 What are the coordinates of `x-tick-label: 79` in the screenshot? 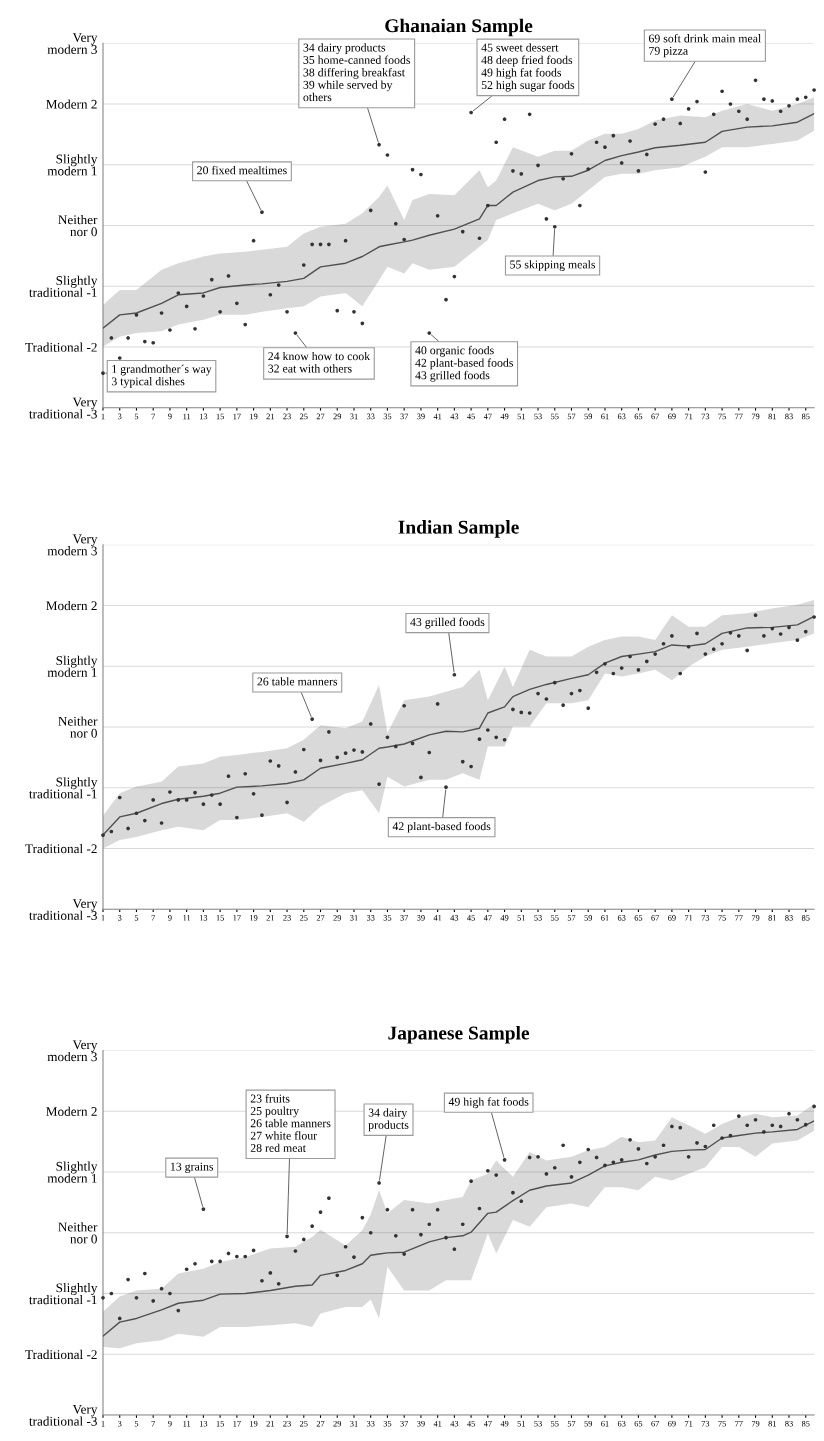 It's located at (755, 918).